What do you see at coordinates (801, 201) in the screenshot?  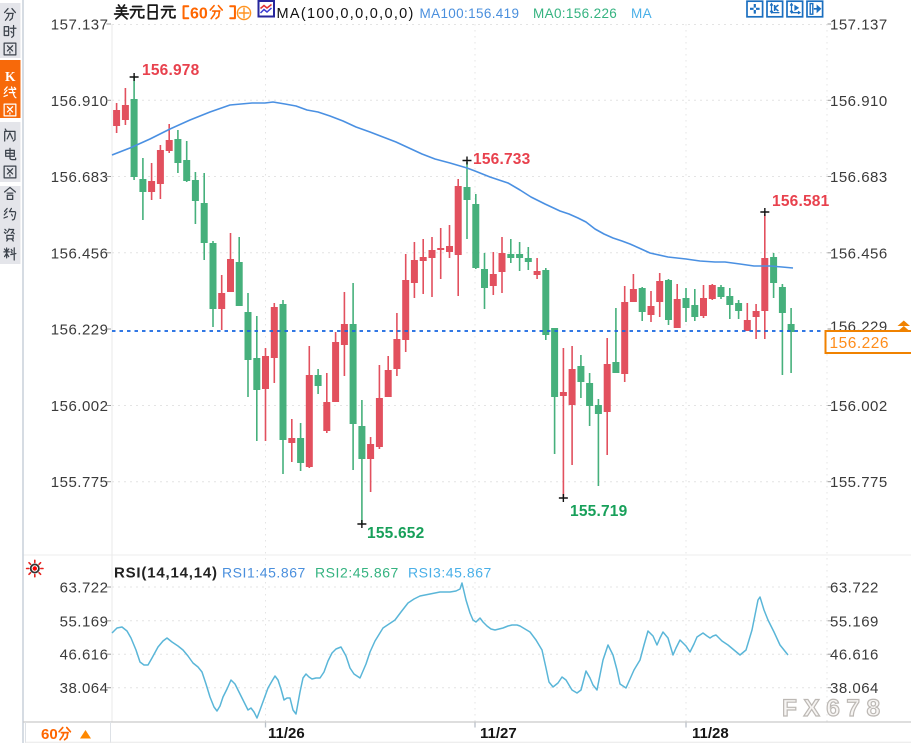 I see `svg-text: 156.581` at bounding box center [801, 201].